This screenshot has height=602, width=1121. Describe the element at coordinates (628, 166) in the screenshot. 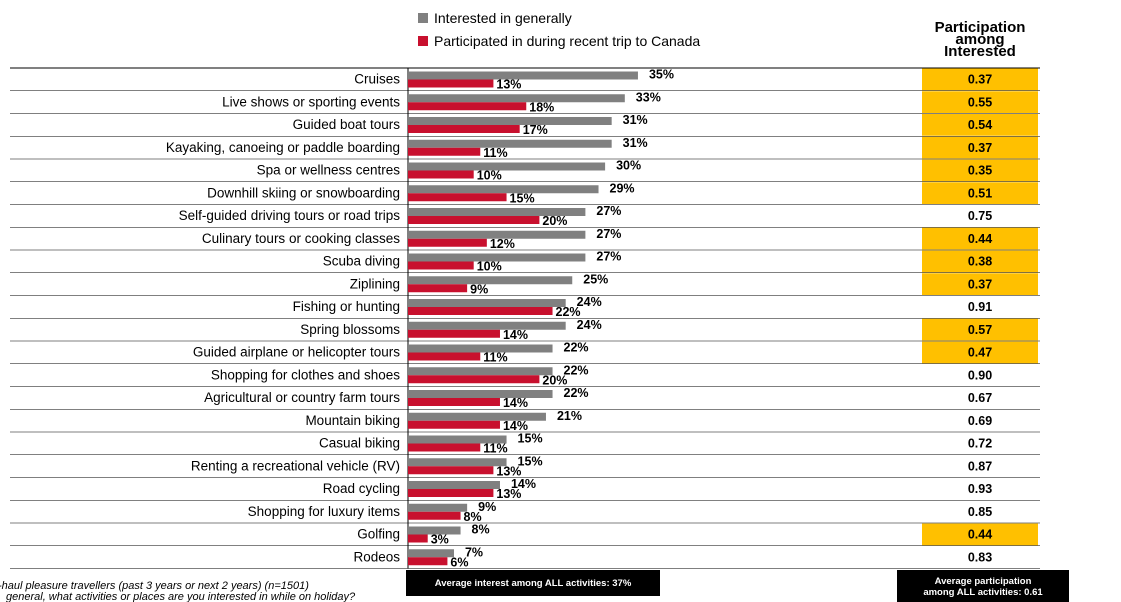

I see `value-label-interested: 30%` at that location.